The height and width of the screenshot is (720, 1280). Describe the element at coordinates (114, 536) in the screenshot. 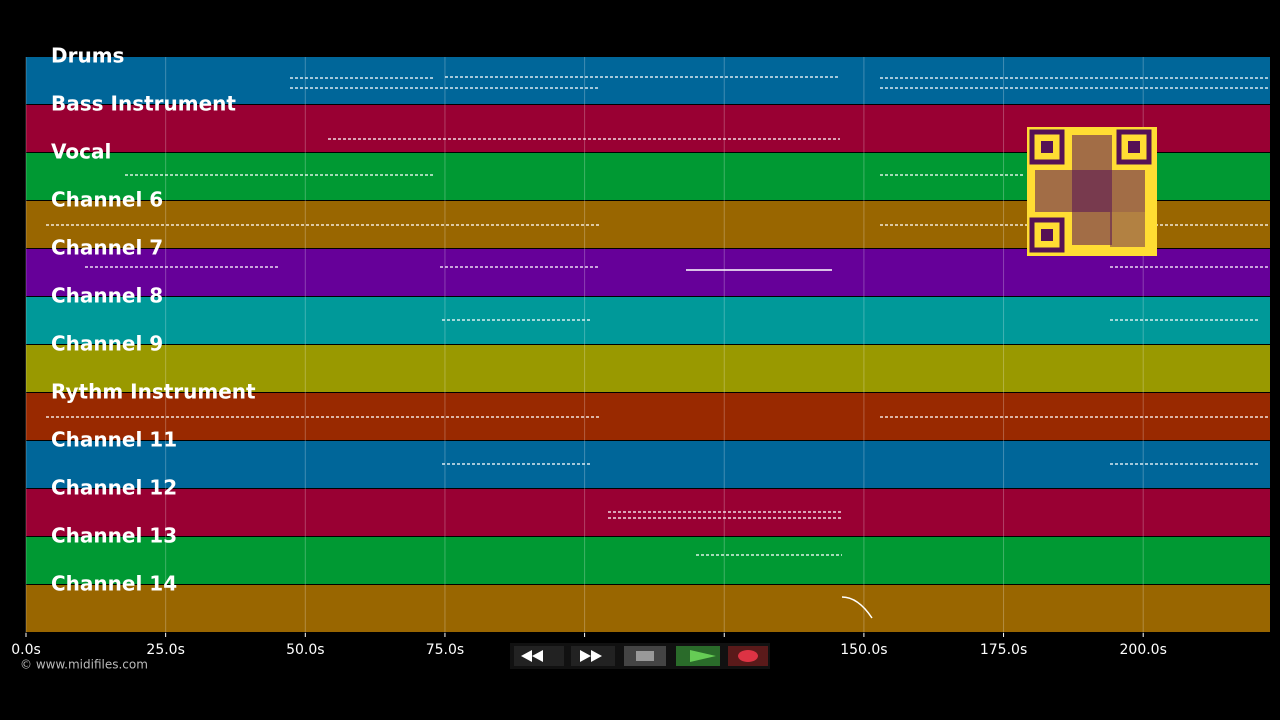

I see `track-name: Channel 13` at that location.